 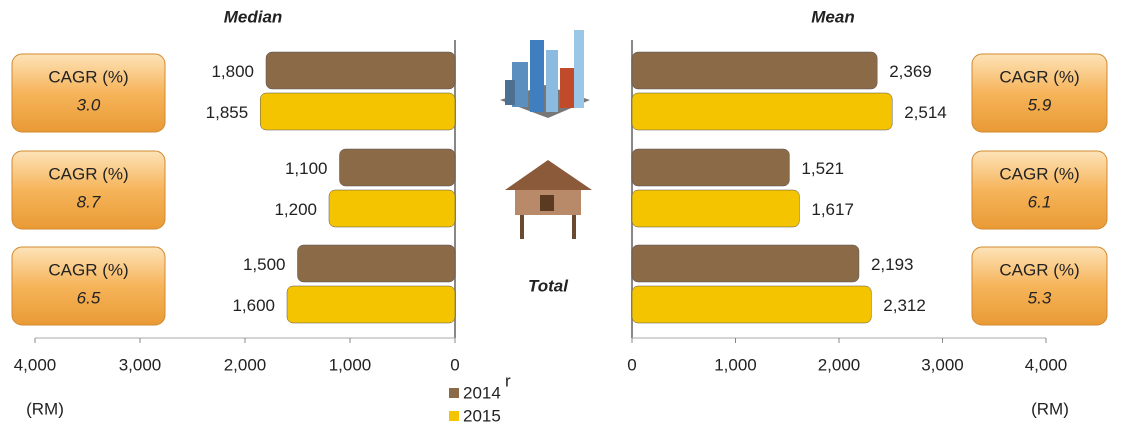 I want to click on value-label: 1,500, so click(x=264, y=264).